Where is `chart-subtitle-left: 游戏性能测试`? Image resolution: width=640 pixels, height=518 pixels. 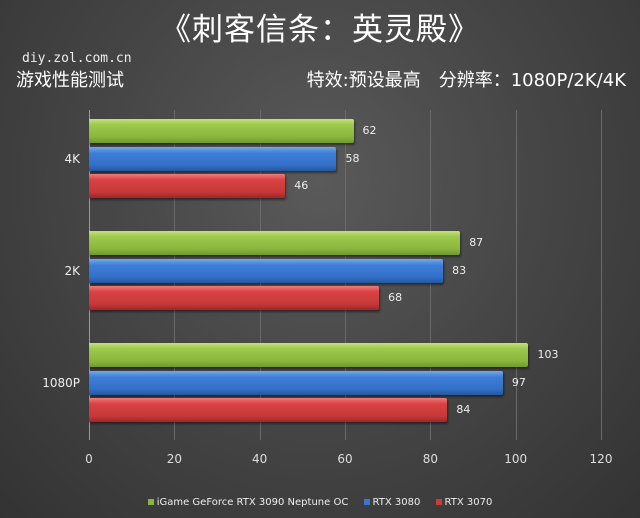
chart-subtitle-left: 游戏性能测试 is located at coordinates (70, 80).